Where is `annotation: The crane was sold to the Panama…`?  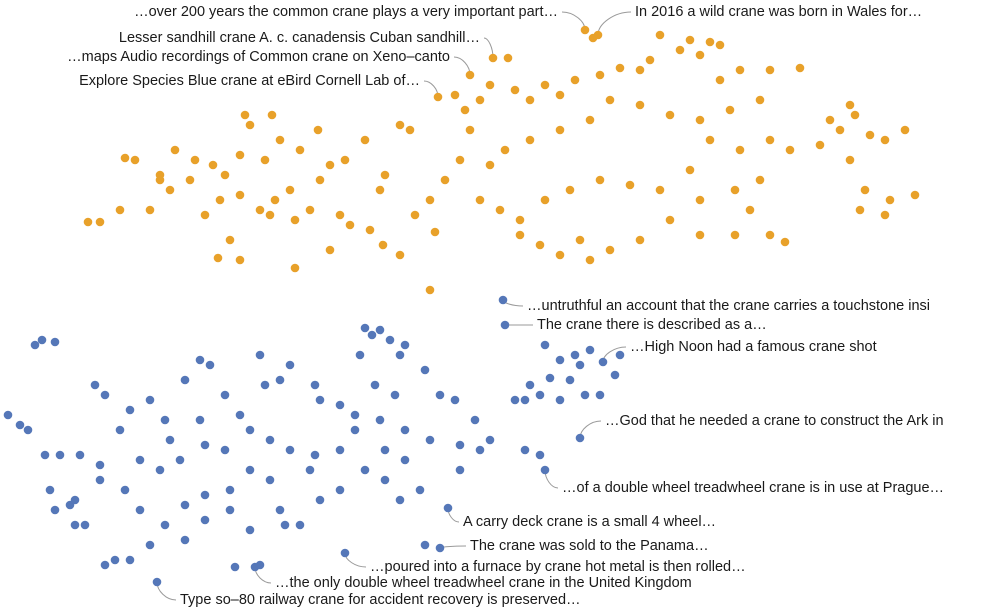 annotation: The crane was sold to the Panama… is located at coordinates (589, 546).